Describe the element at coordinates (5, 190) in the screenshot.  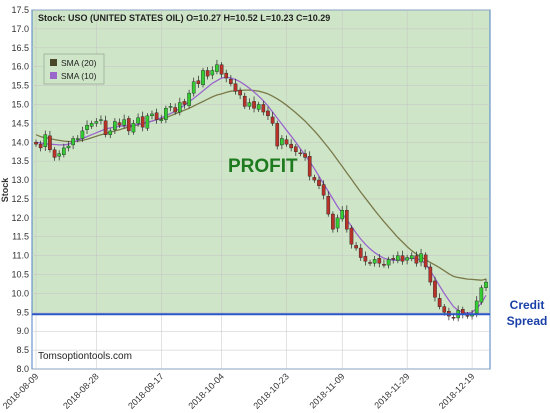
I see `y-axis-title: Stock` at that location.